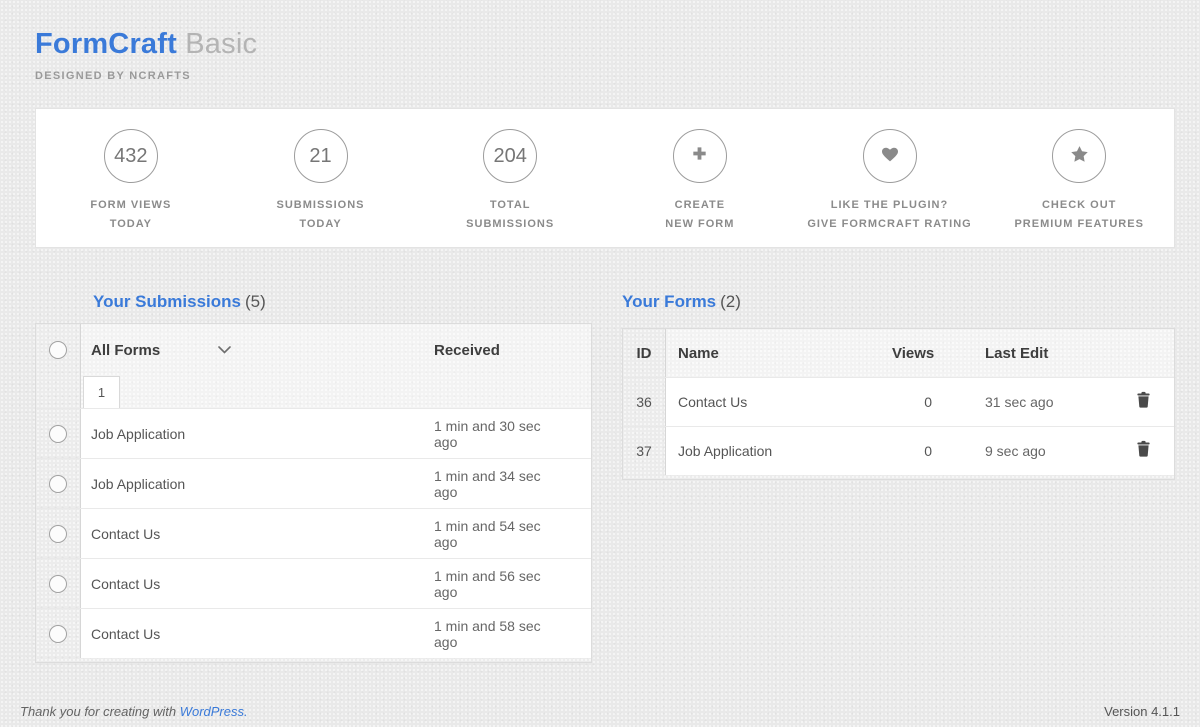 Image resolution: width=1200 pixels, height=727 pixels. I want to click on submission-received-time: 1 min and 34 sec ago, so click(487, 483).